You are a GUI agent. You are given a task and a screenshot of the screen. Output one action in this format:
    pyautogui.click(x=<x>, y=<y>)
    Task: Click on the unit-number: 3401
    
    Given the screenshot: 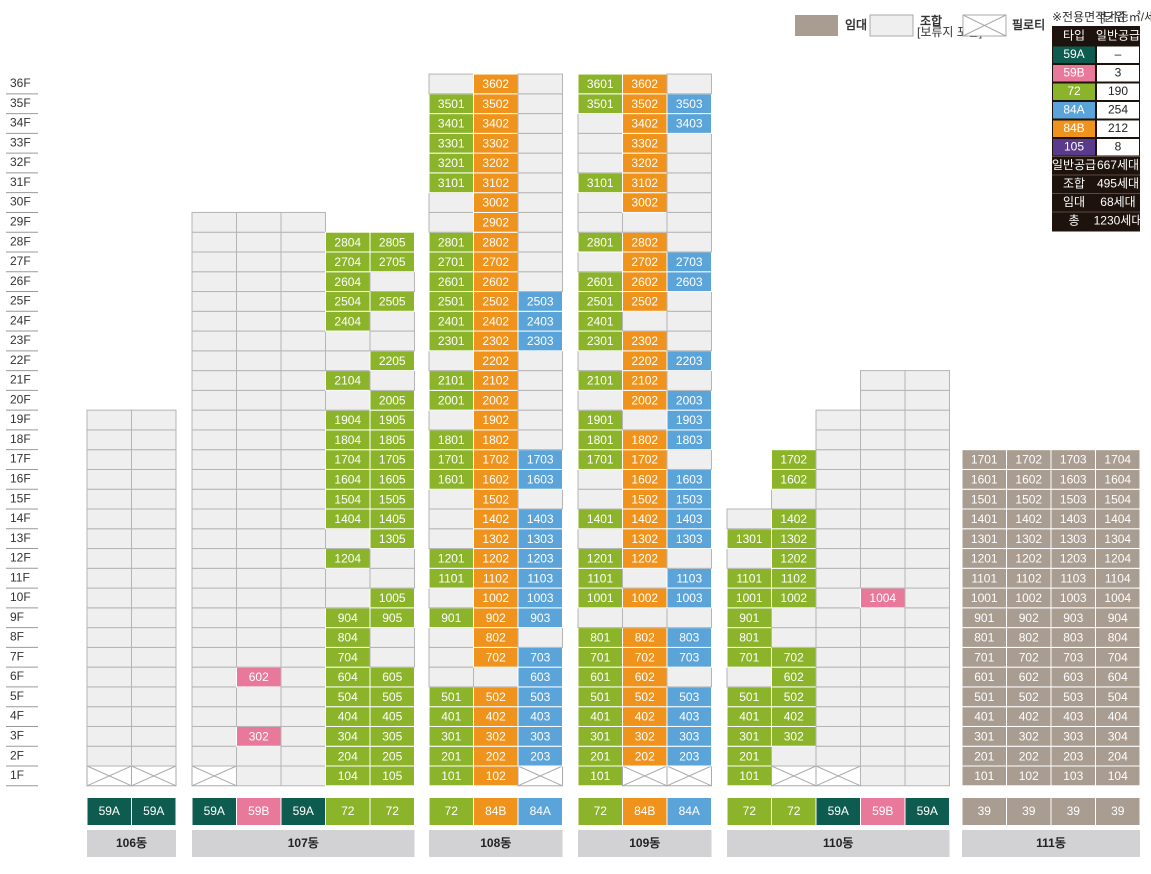 What is the action you would take?
    pyautogui.click(x=451, y=124)
    